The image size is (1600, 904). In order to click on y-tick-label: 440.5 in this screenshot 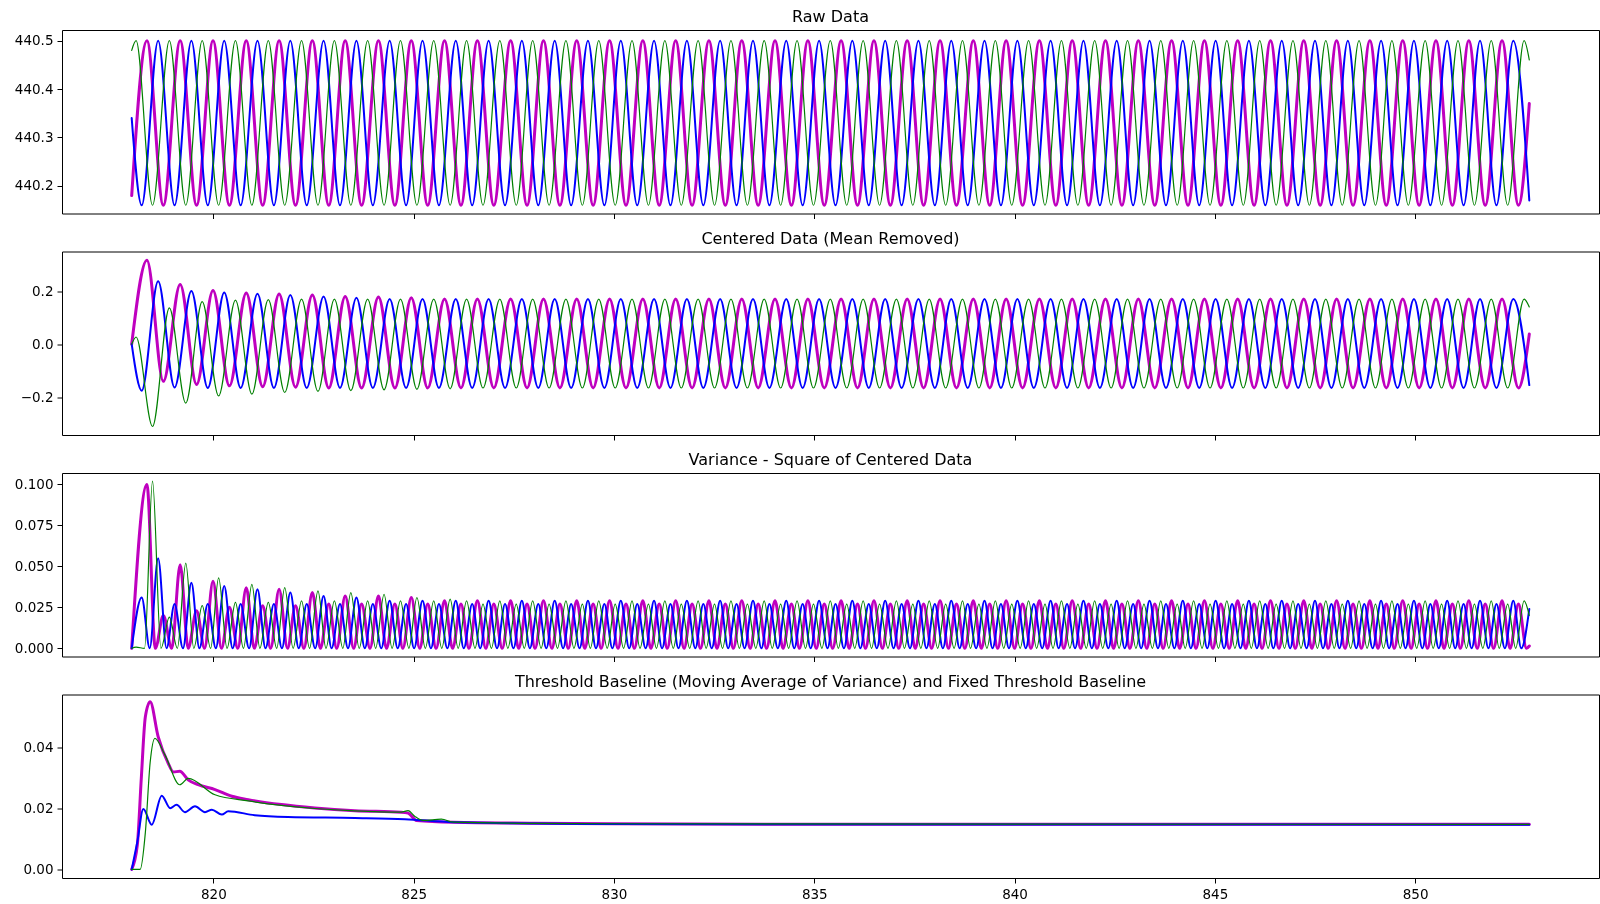, I will do `click(34, 40)`.